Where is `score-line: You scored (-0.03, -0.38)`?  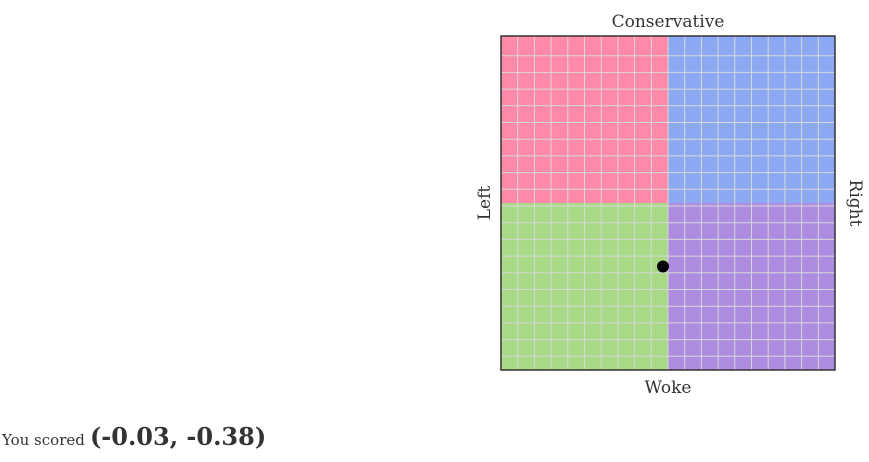
score-line: You scored (-0.03, -0.38) is located at coordinates (134, 436).